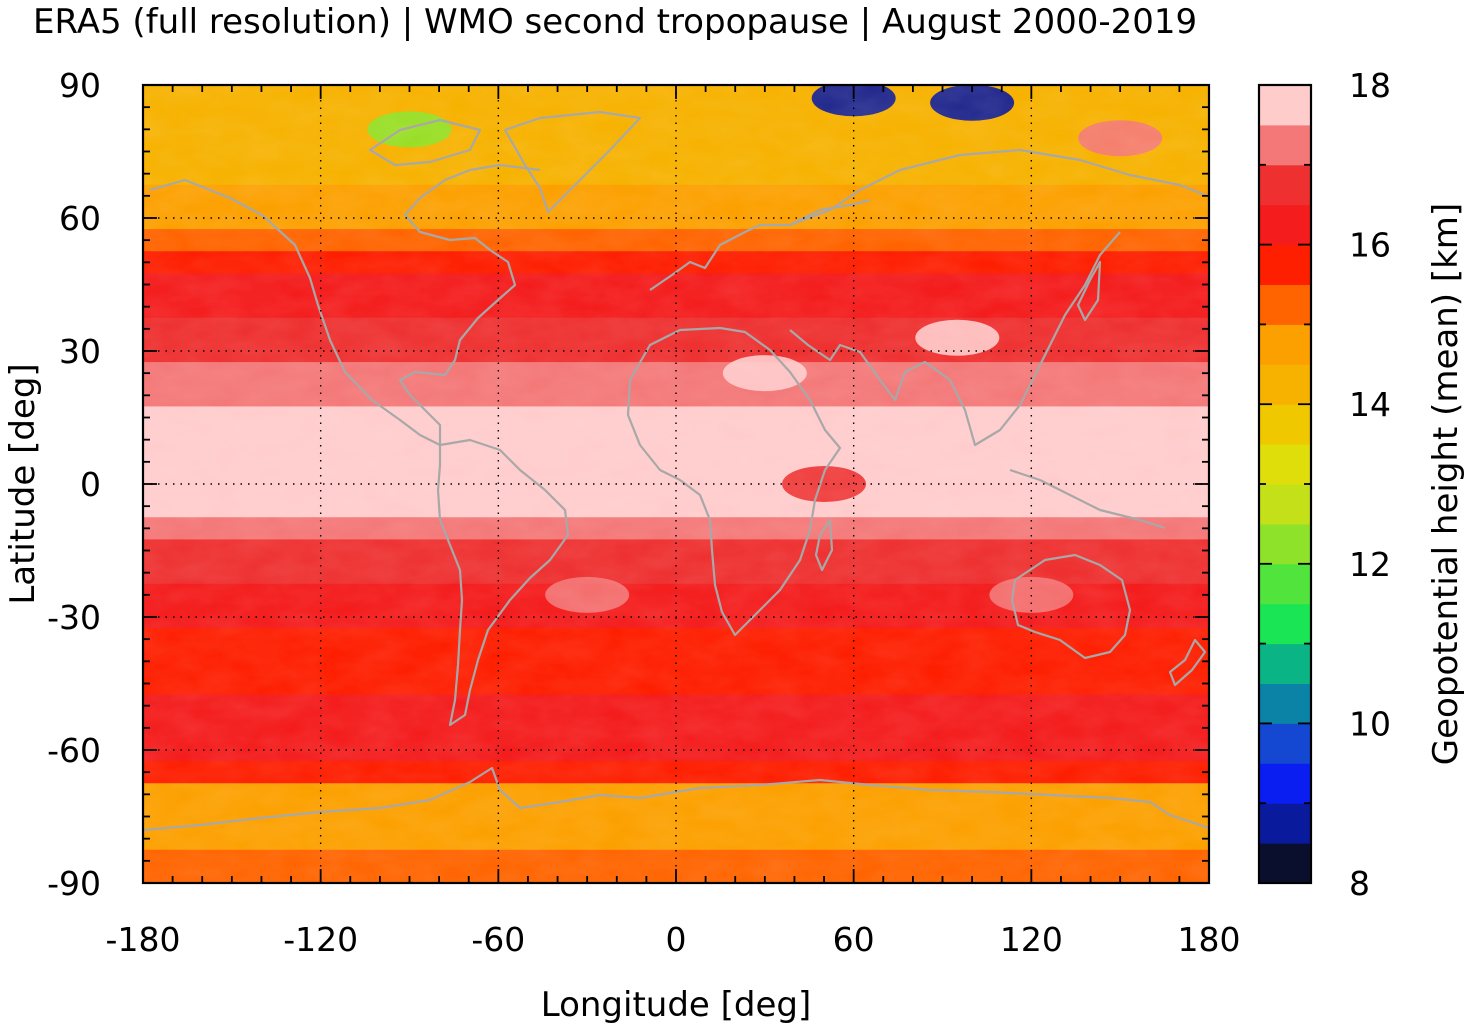 The height and width of the screenshot is (1029, 1471). I want to click on colorbar-frame, so click(1285, 484).